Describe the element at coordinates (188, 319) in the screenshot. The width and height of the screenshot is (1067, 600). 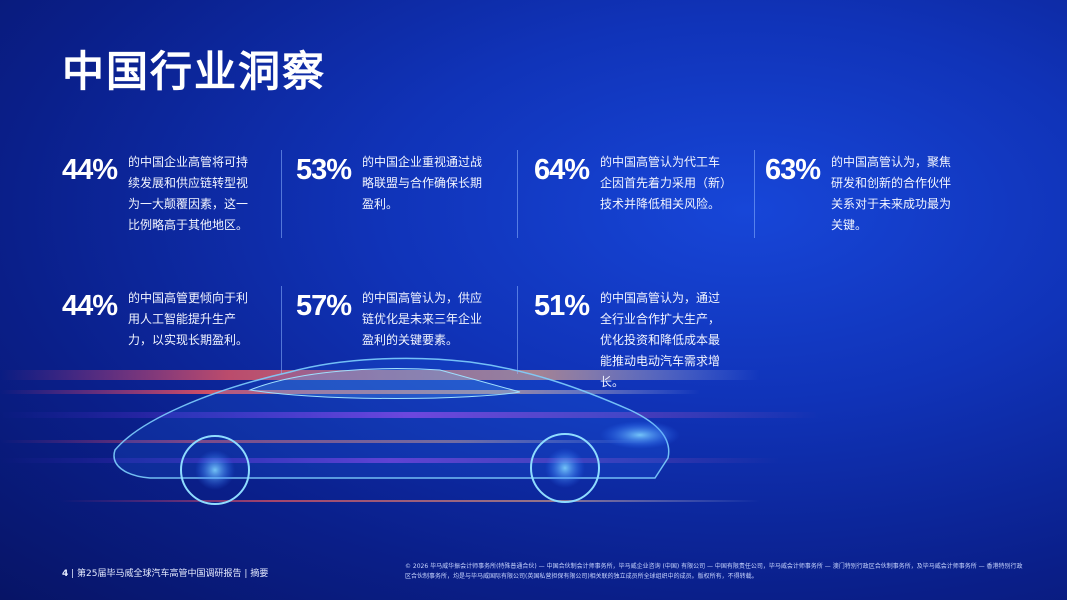
I see `stat-text: 的中国高管更倾向于利用人工智能提升生产力，以实现长期盈利。` at that location.